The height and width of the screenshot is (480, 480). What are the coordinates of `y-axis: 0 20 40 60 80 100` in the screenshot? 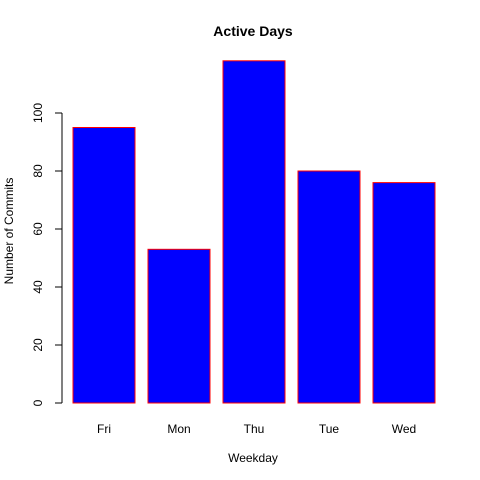 It's located at (47, 254).